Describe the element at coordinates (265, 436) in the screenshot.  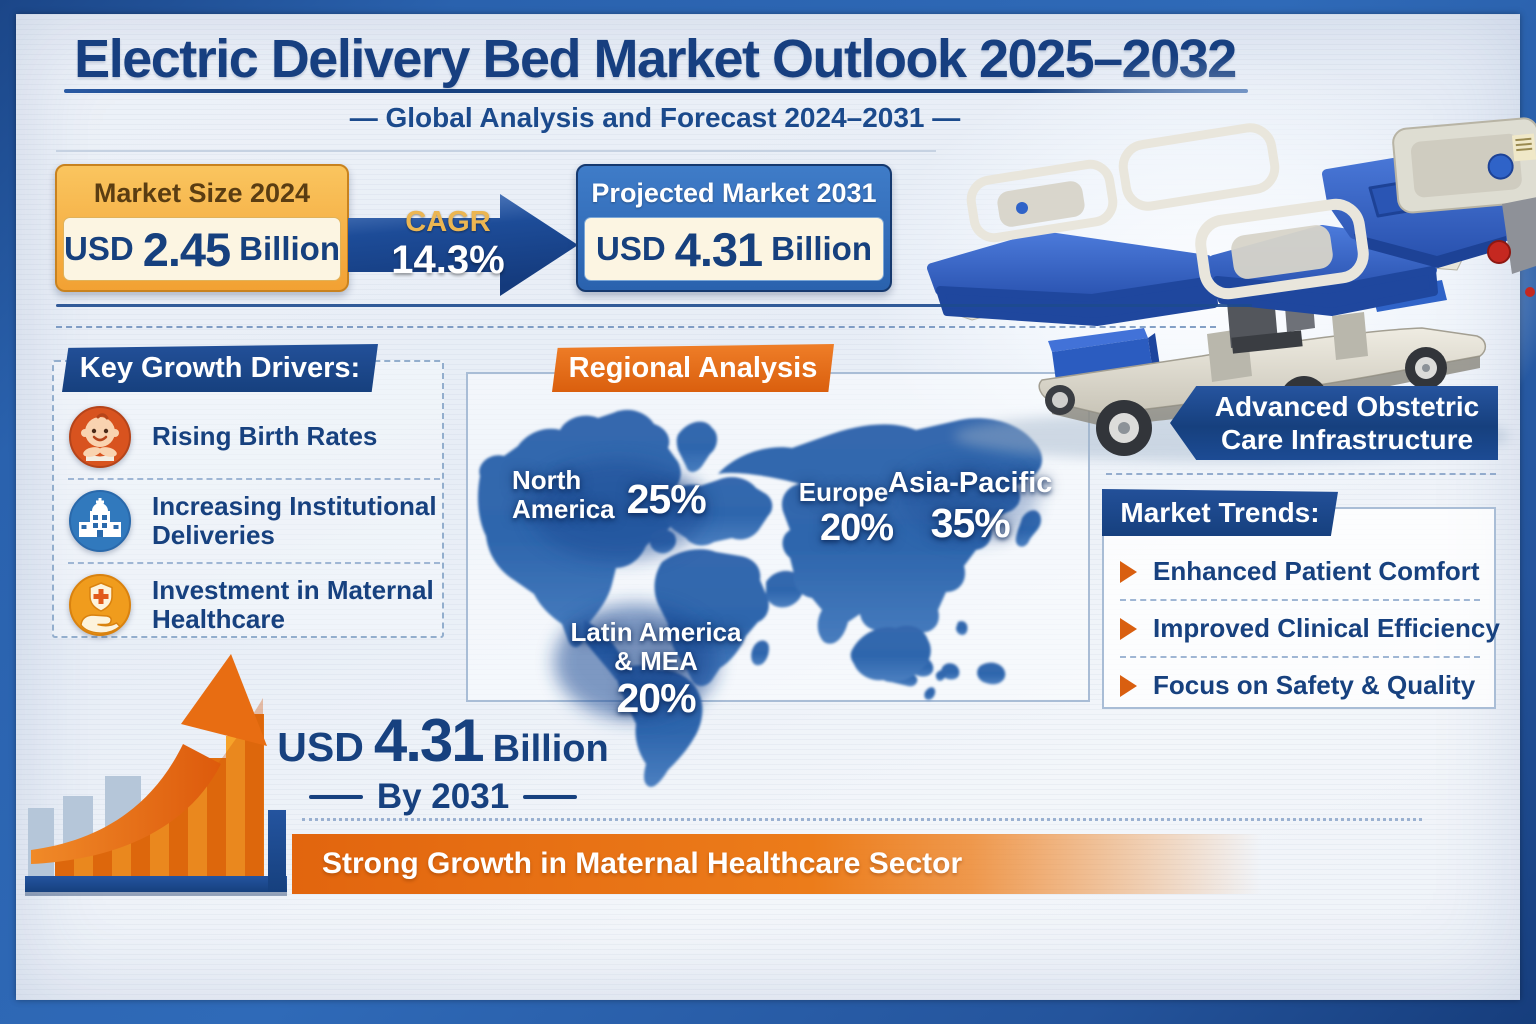
I see `driver-label: Rising Birth Rates` at that location.